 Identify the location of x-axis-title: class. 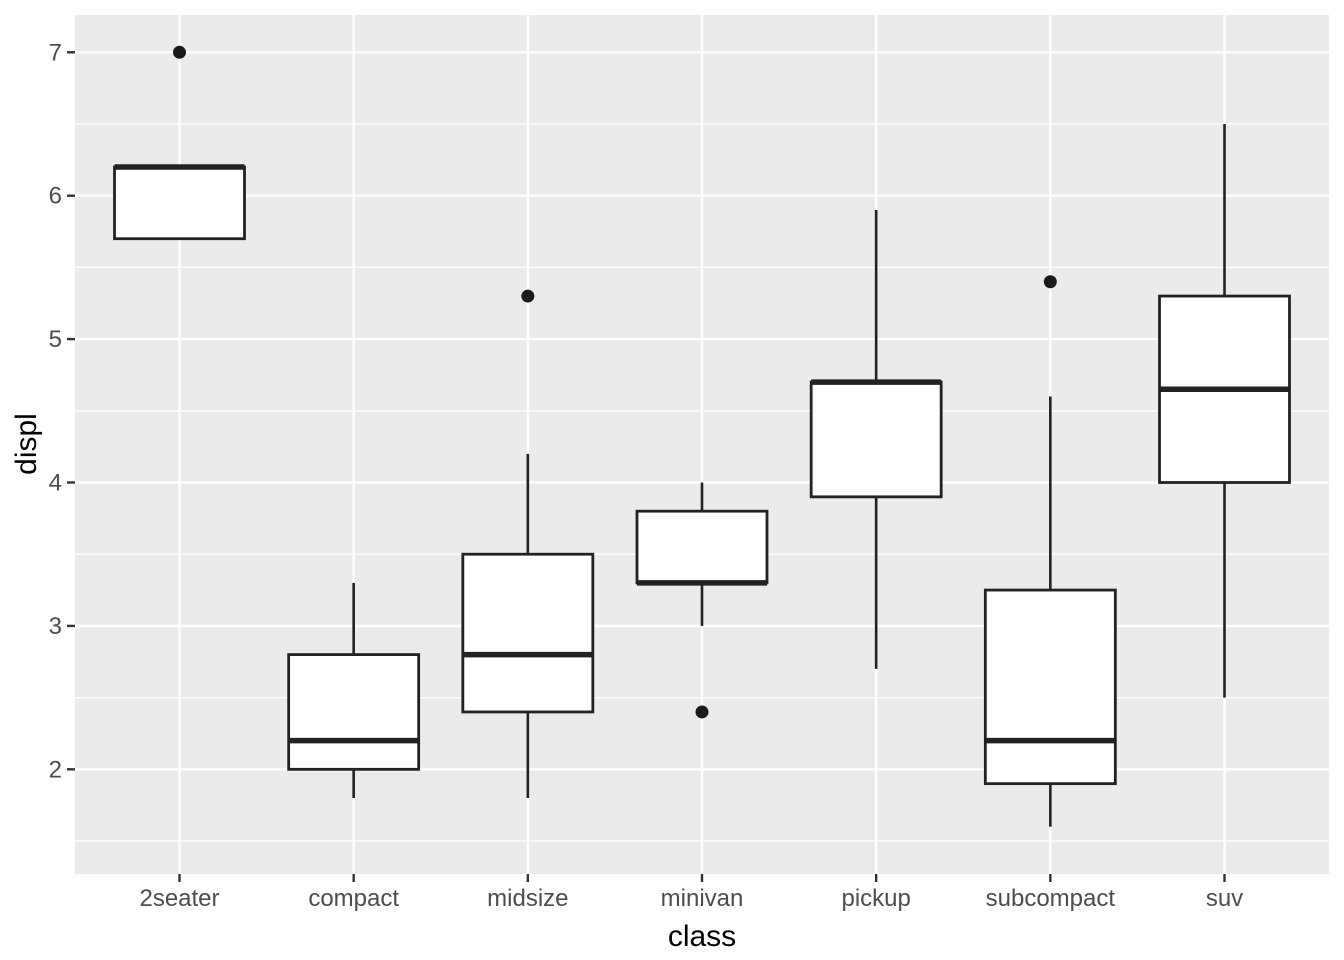
(702, 936).